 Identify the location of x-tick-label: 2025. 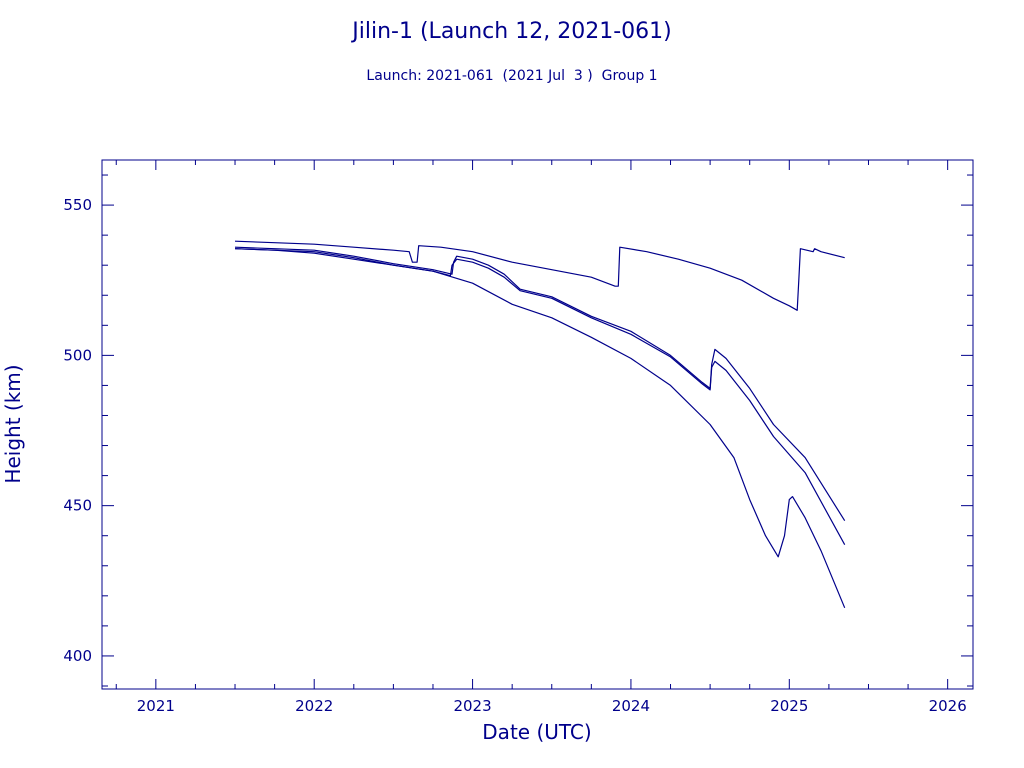
(789, 706).